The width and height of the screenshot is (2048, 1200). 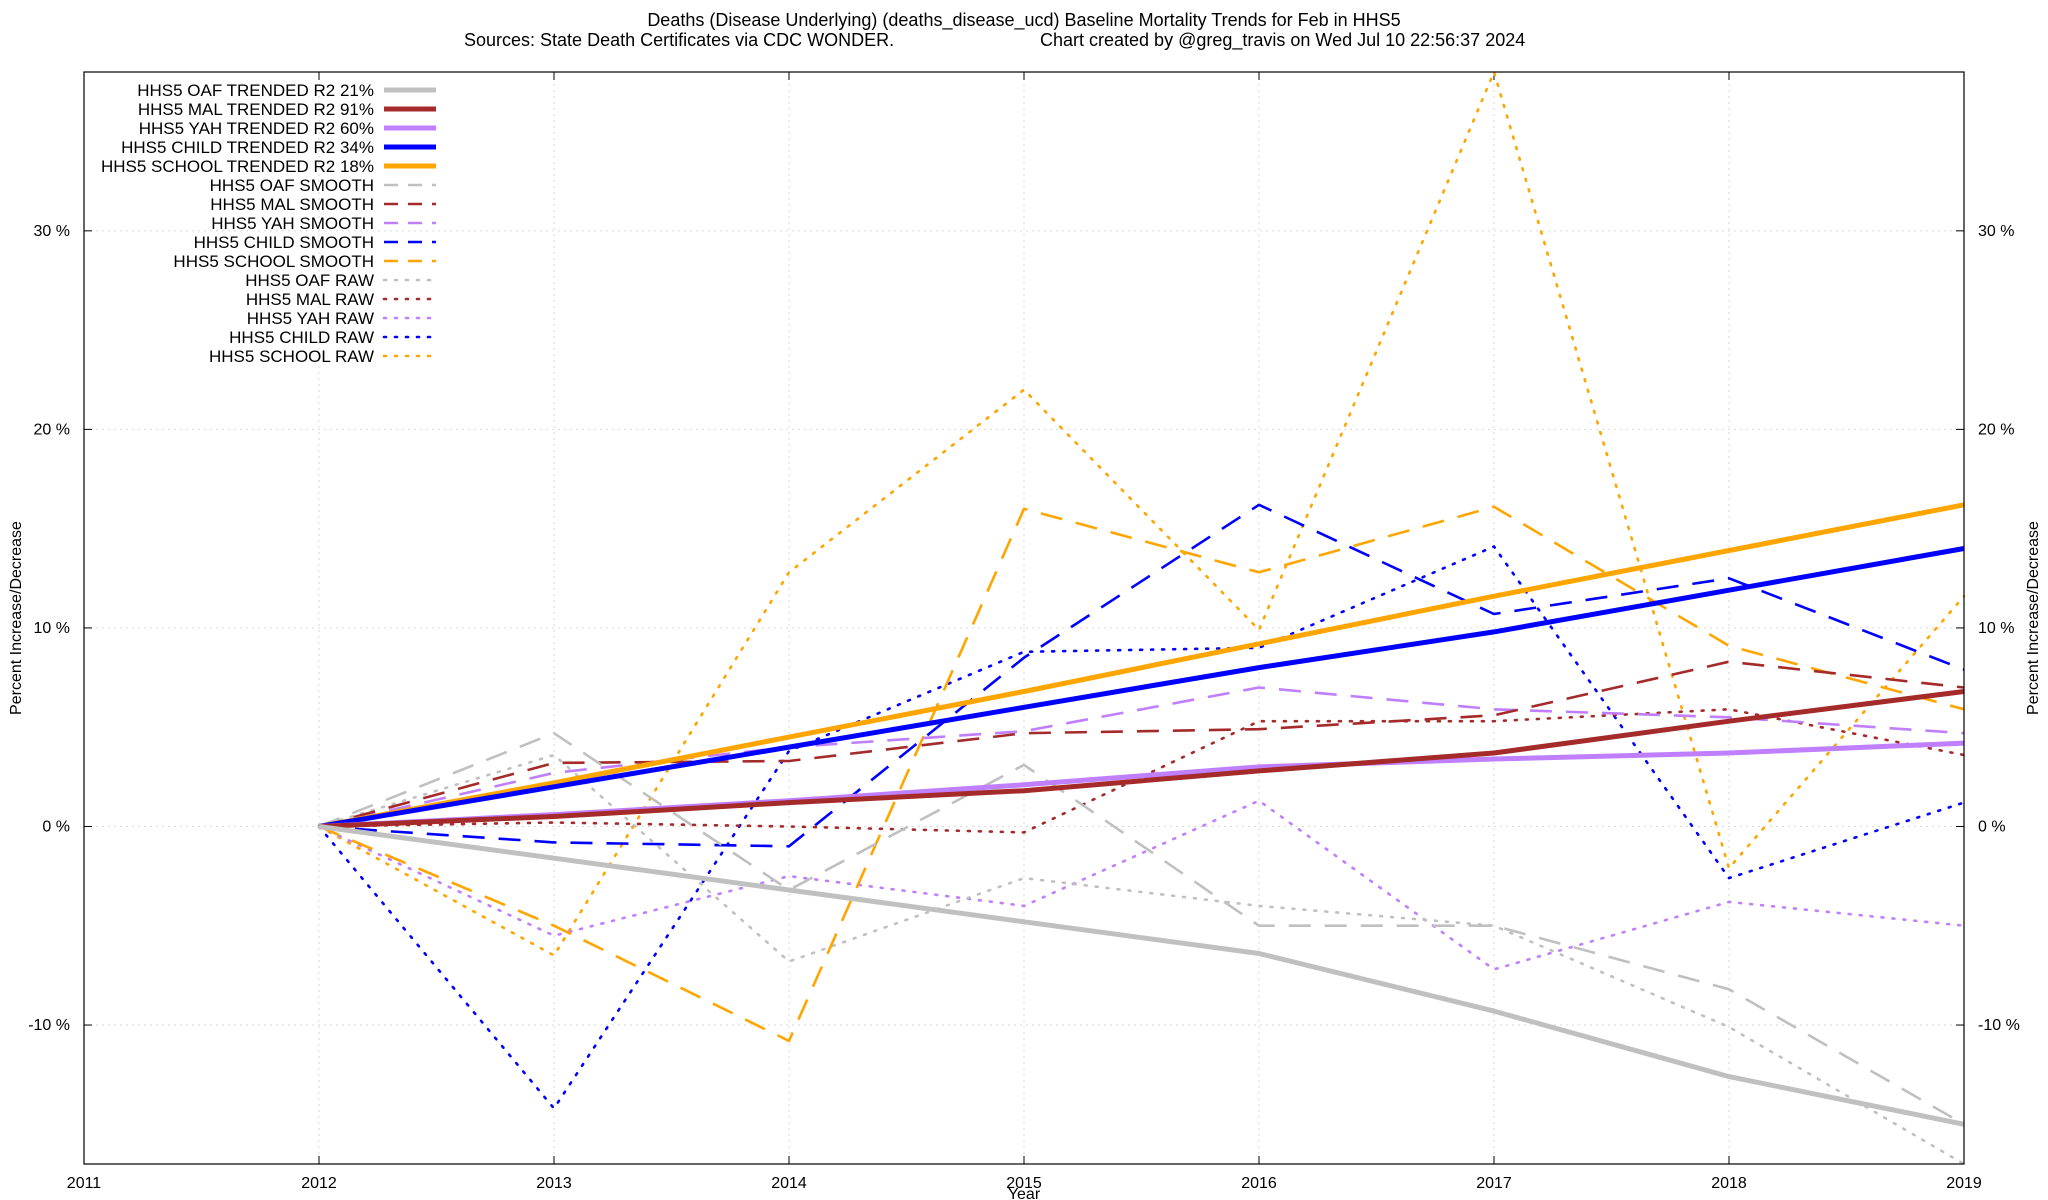 What do you see at coordinates (84, 1183) in the screenshot?
I see `x-tick-label: 2011` at bounding box center [84, 1183].